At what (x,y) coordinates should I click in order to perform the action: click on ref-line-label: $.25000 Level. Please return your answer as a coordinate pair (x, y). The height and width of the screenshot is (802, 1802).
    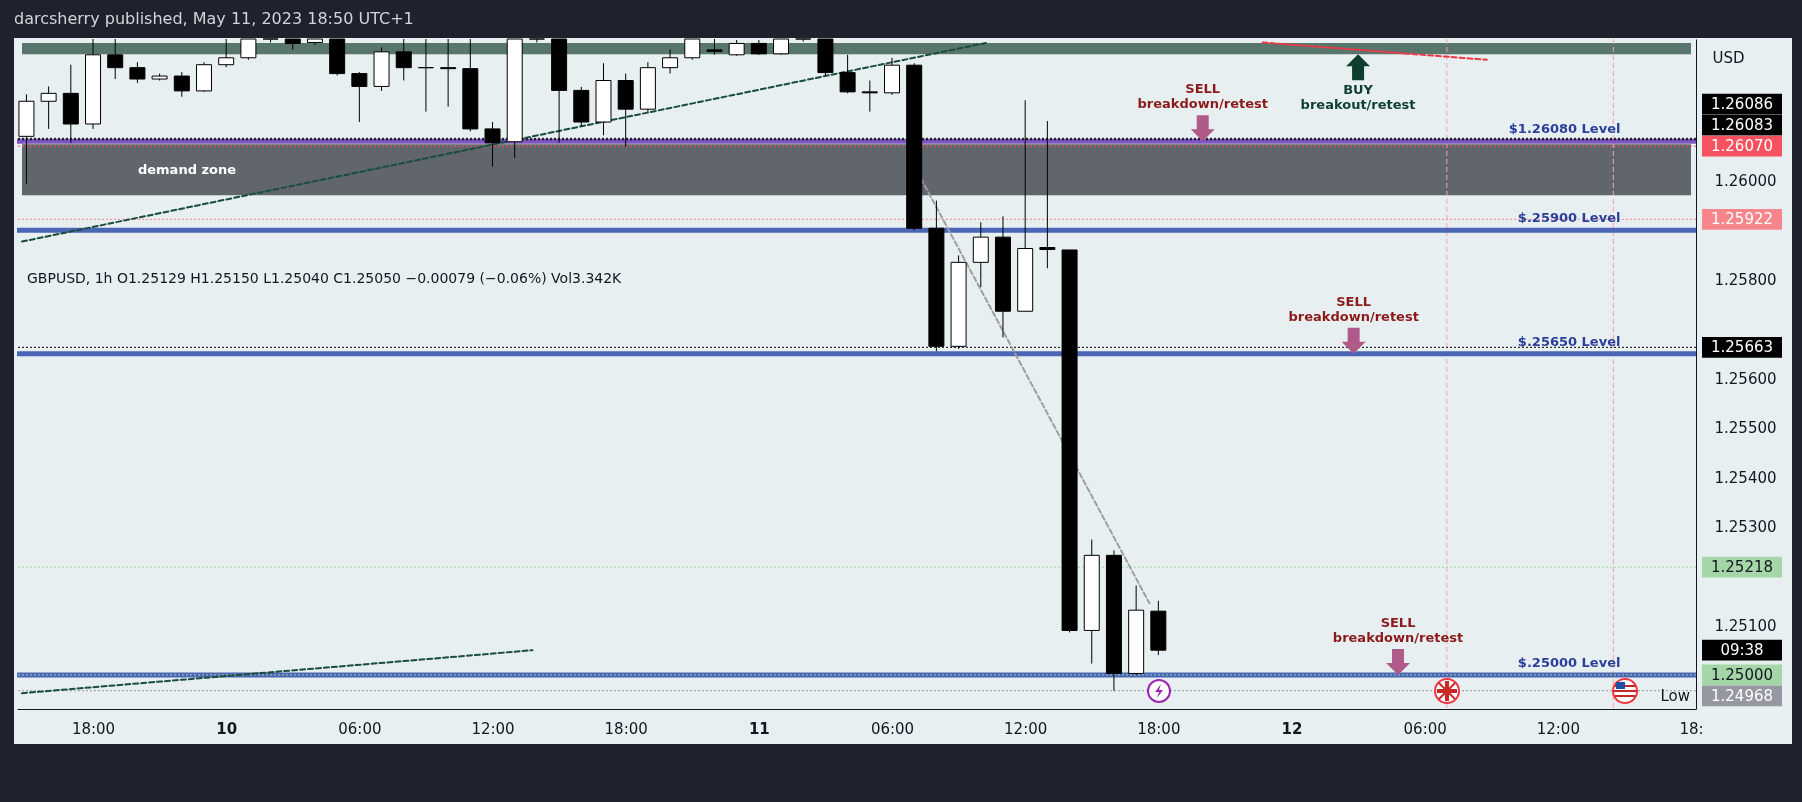
    Looking at the image, I should click on (1569, 662).